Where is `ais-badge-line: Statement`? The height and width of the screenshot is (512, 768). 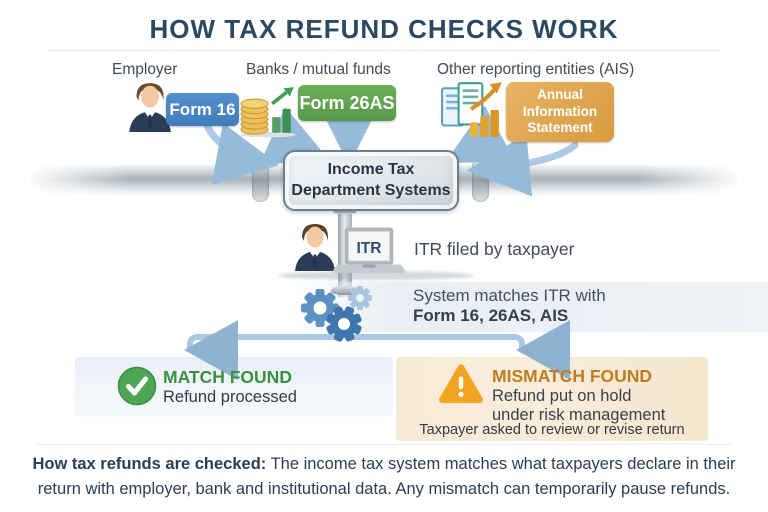 ais-badge-line: Statement is located at coordinates (560, 128).